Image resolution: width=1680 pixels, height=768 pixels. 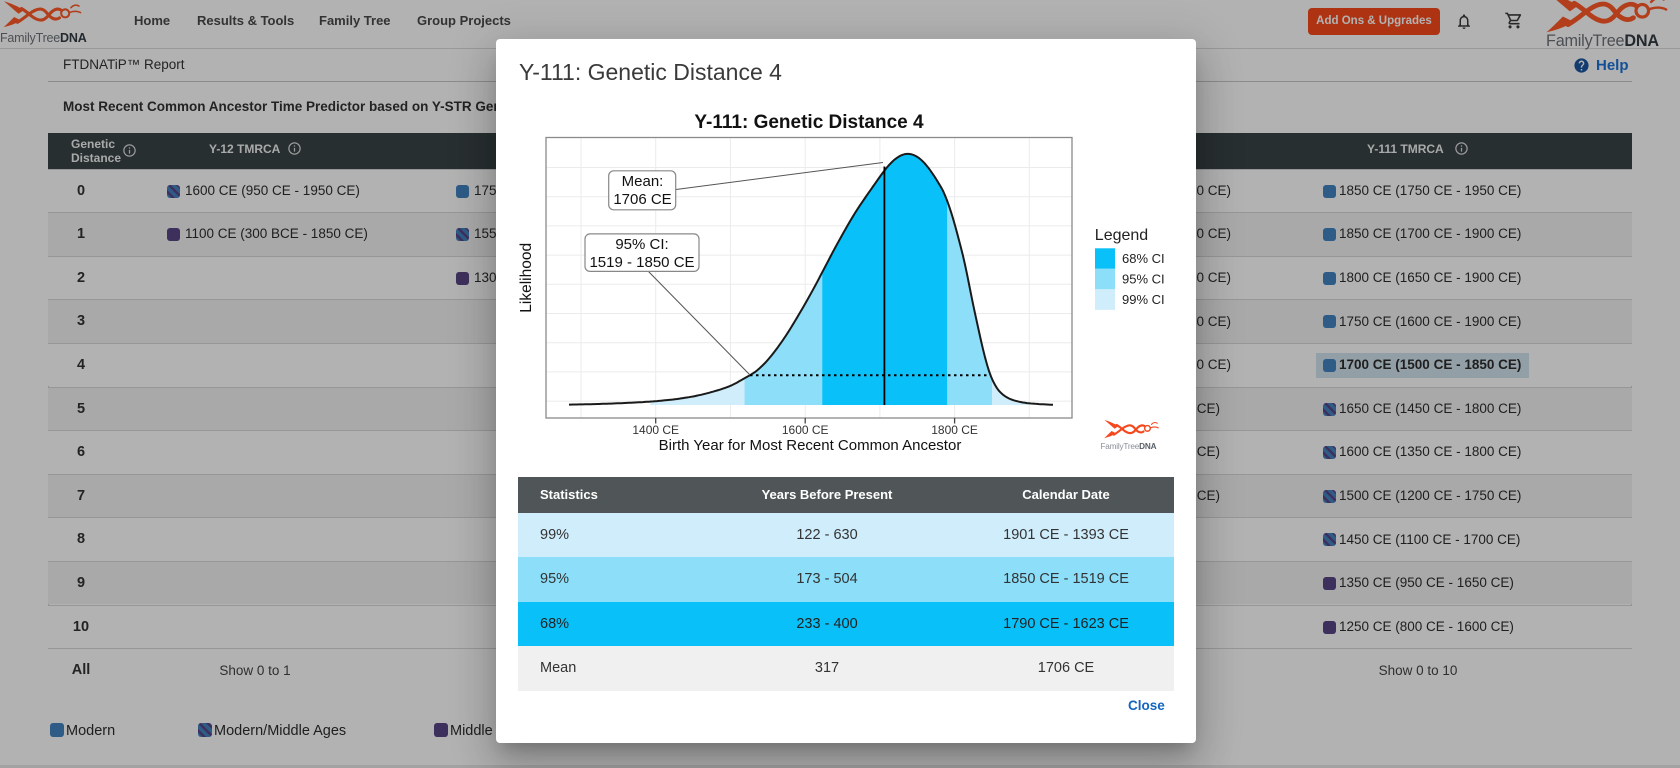 I want to click on svg-text: Mean:, so click(x=643, y=181).